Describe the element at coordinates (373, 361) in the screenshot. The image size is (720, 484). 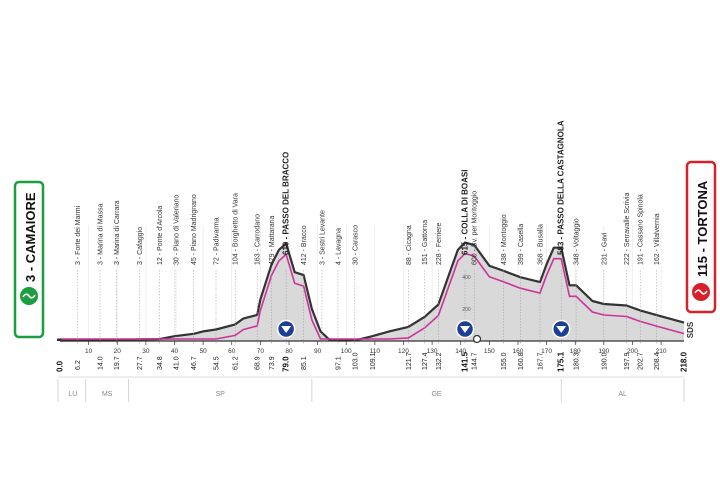
I see `km-label: 109.1` at that location.